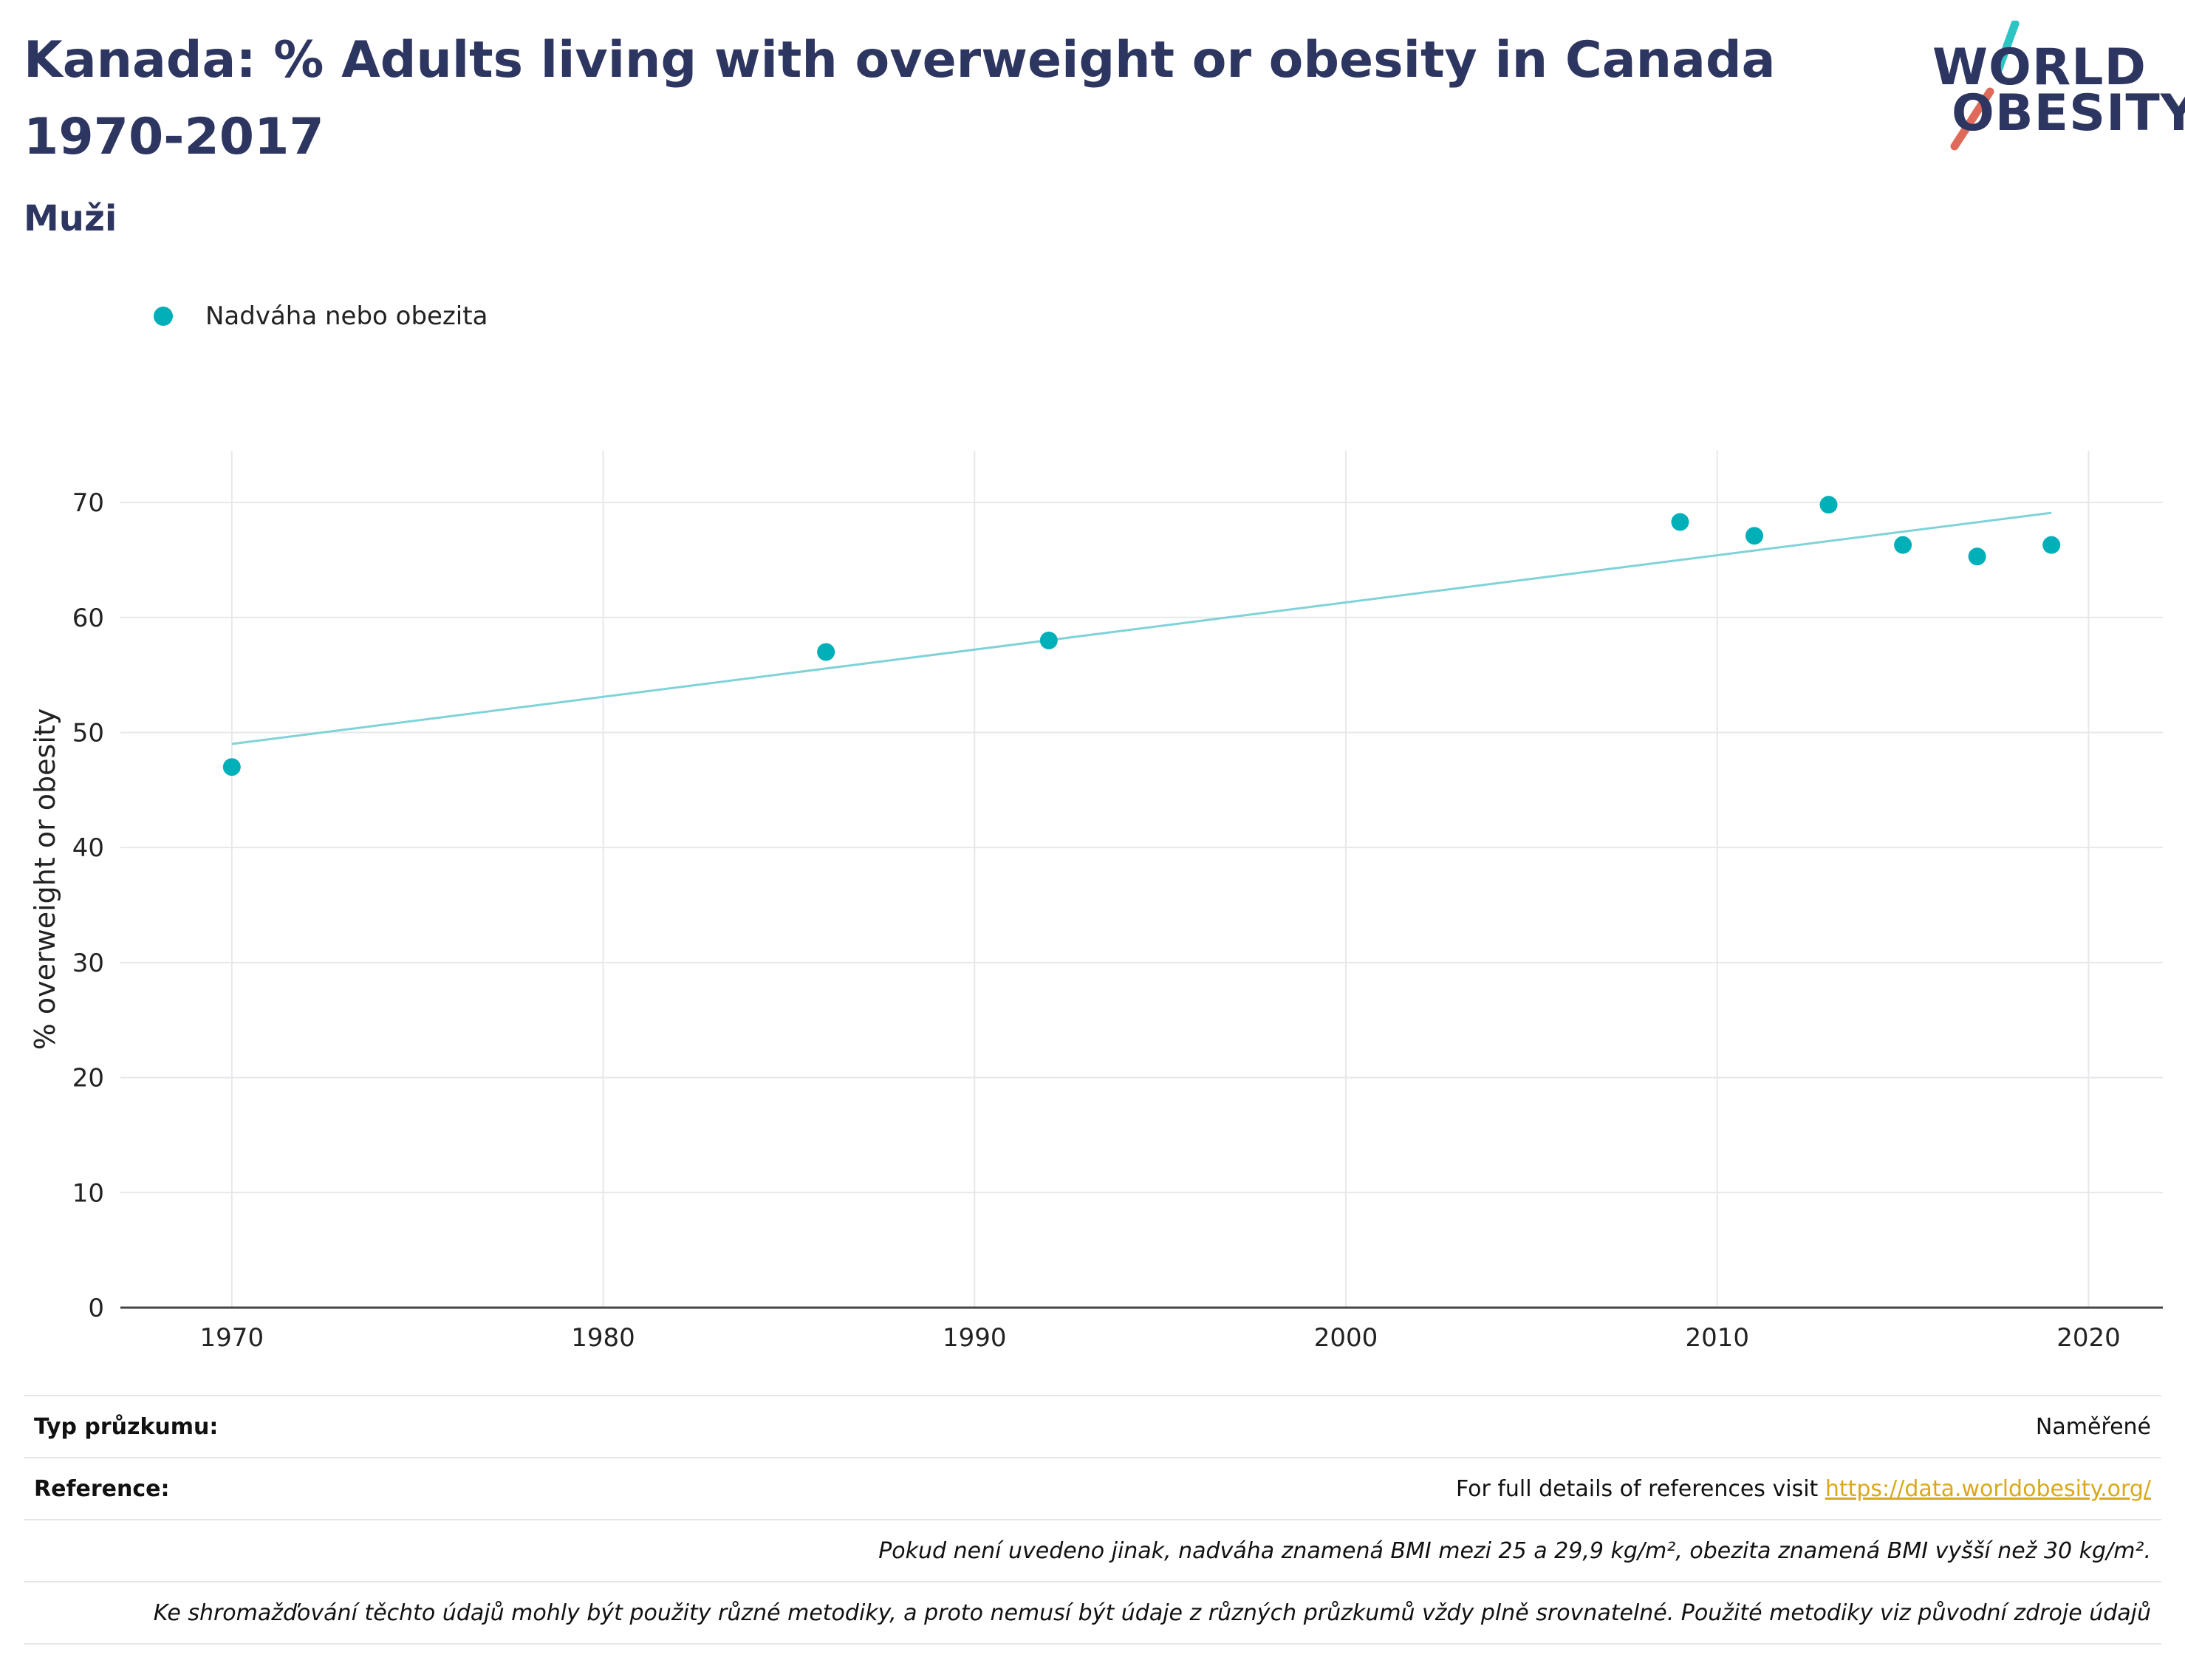 This screenshot has height=1680, width=2185. What do you see at coordinates (88, 733) in the screenshot?
I see `y-tick-label: 50` at bounding box center [88, 733].